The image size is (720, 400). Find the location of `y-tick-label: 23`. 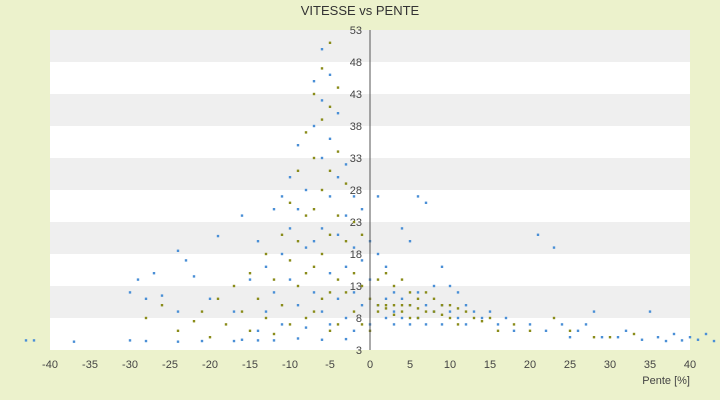

y-tick-label: 23 is located at coordinates (356, 223).